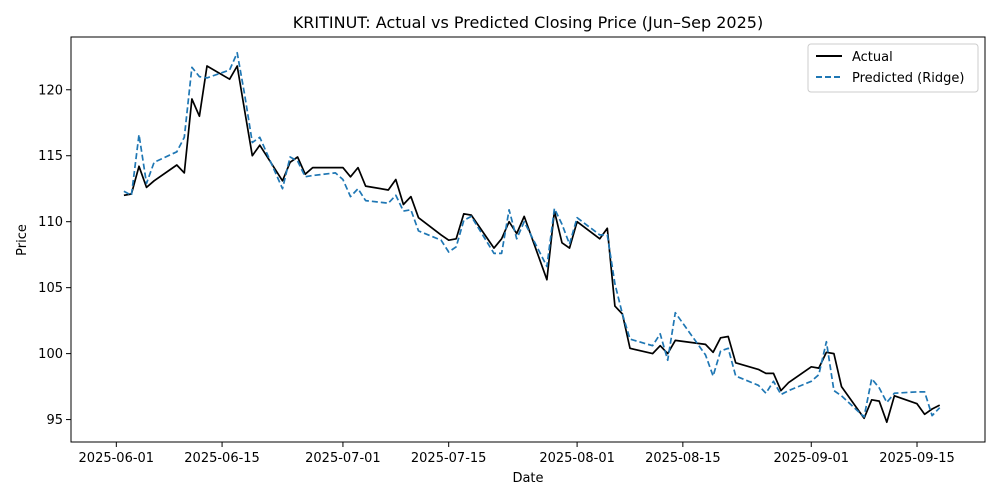 The image size is (1000, 500). What do you see at coordinates (917, 458) in the screenshot?
I see `x-tick-label: 2025-09-15` at bounding box center [917, 458].